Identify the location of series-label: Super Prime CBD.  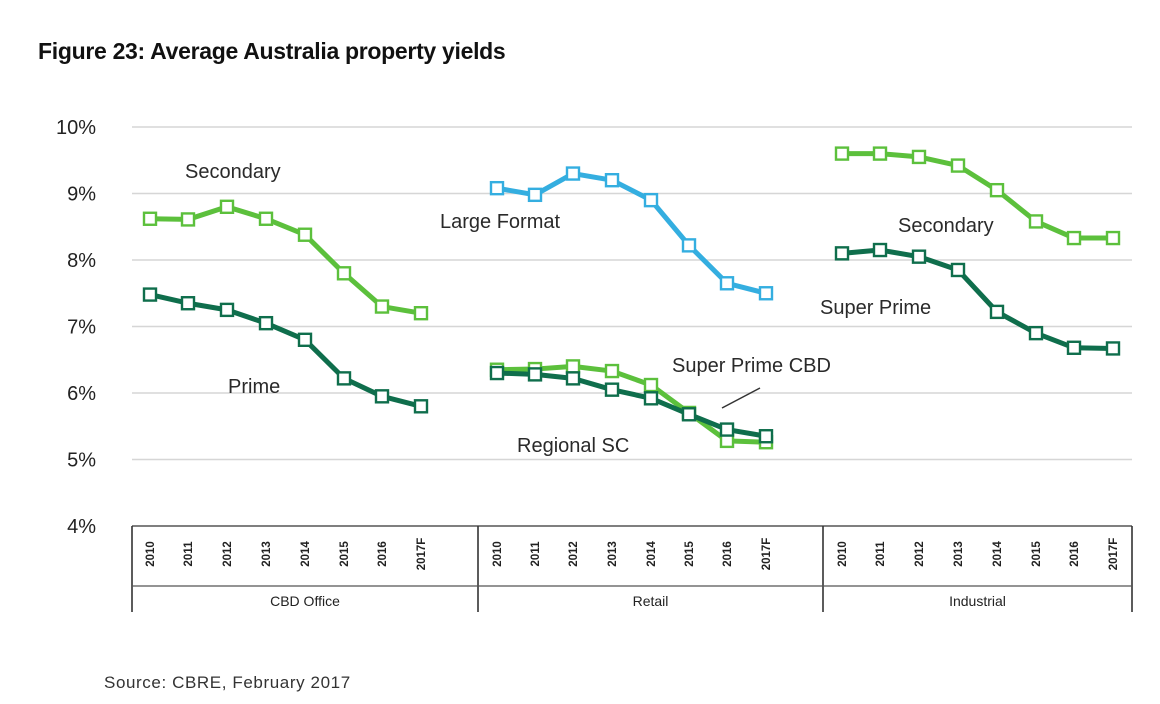
(751, 366).